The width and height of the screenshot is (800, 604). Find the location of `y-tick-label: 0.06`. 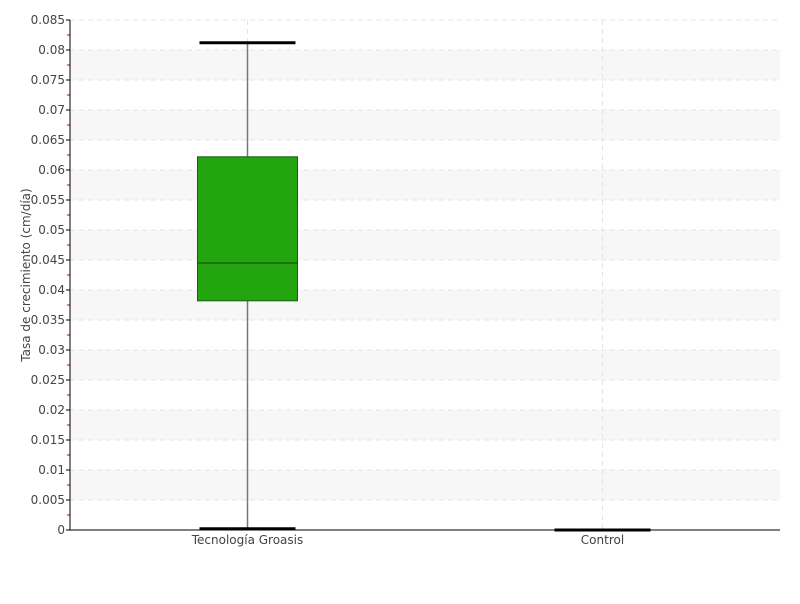

y-tick-label: 0.06 is located at coordinates (51, 170).